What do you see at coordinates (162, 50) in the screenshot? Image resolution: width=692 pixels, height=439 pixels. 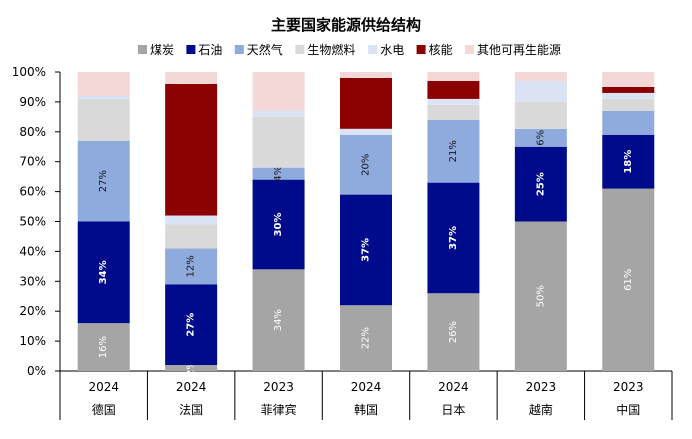 I see `legend-label: 煤炭` at bounding box center [162, 50].